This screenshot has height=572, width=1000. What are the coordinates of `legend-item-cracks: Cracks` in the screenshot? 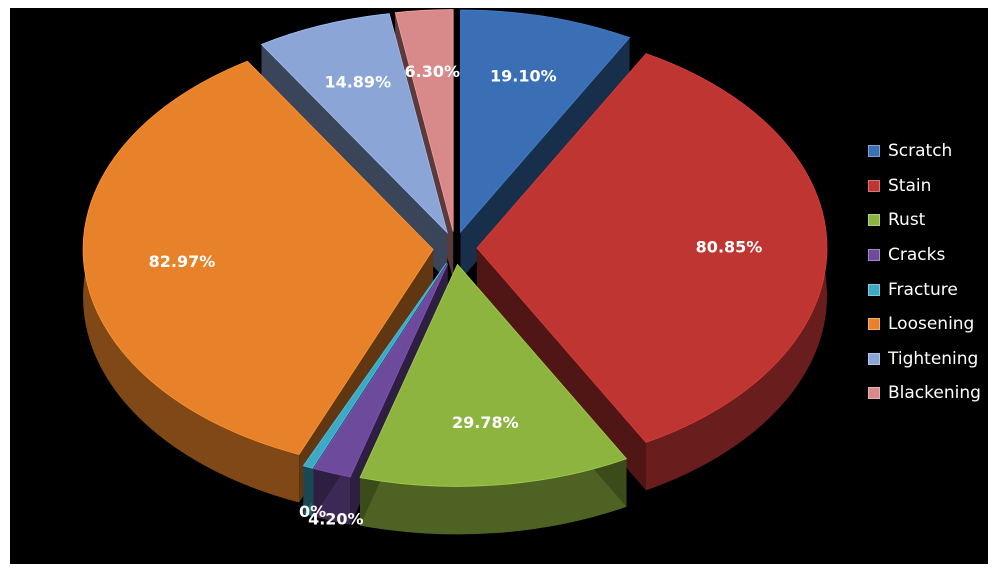 It's located at (933, 255).